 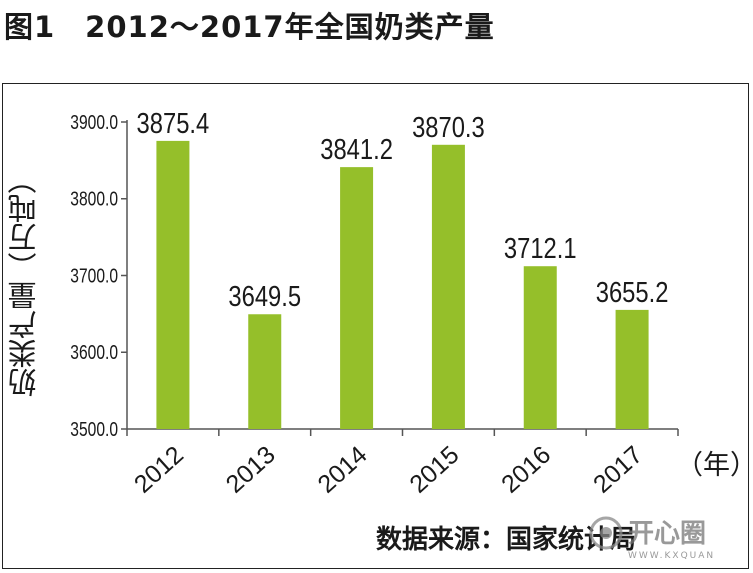 I want to click on x-tick-label: 2012, so click(x=159, y=470).